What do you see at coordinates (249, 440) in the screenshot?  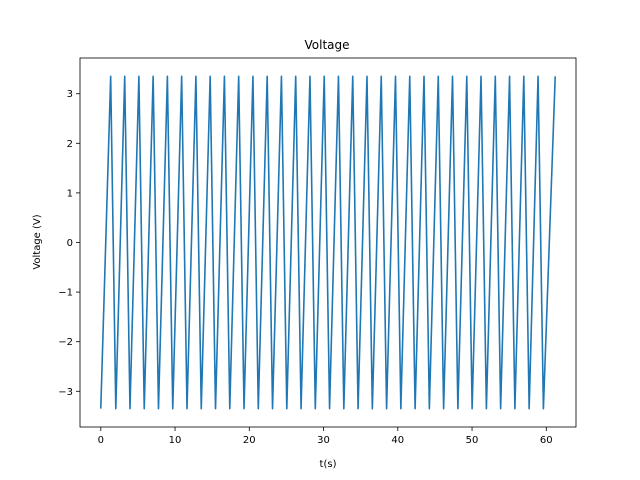 I see `x-tick-label: 20` at bounding box center [249, 440].